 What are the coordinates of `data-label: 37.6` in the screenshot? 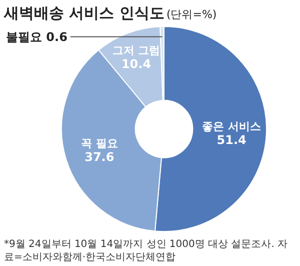 It's located at (99, 157).